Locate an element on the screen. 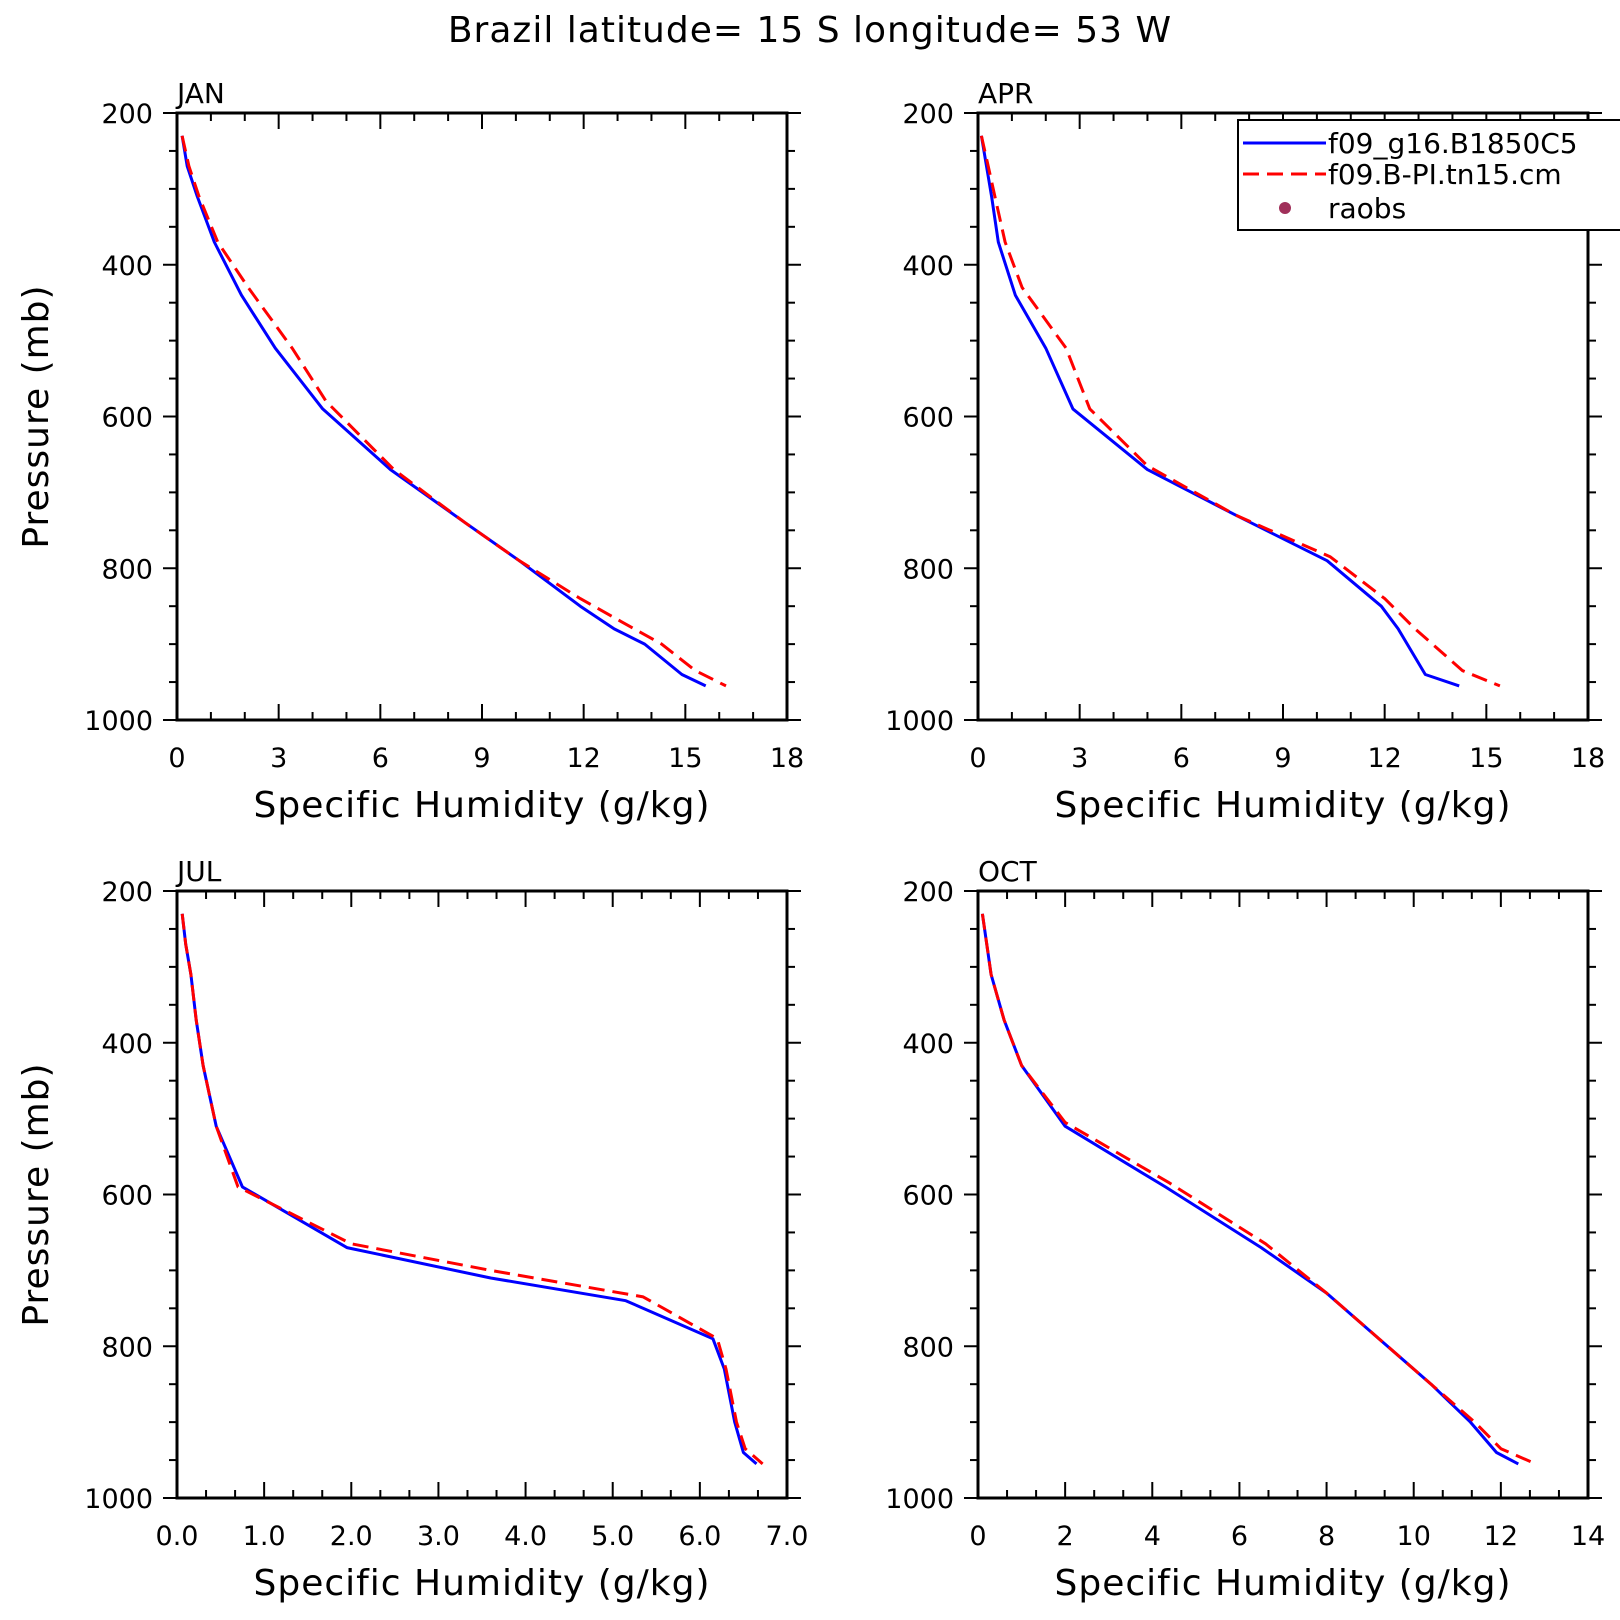 The image size is (1620, 1620). x-tick-label: 5.0 is located at coordinates (612, 1536).